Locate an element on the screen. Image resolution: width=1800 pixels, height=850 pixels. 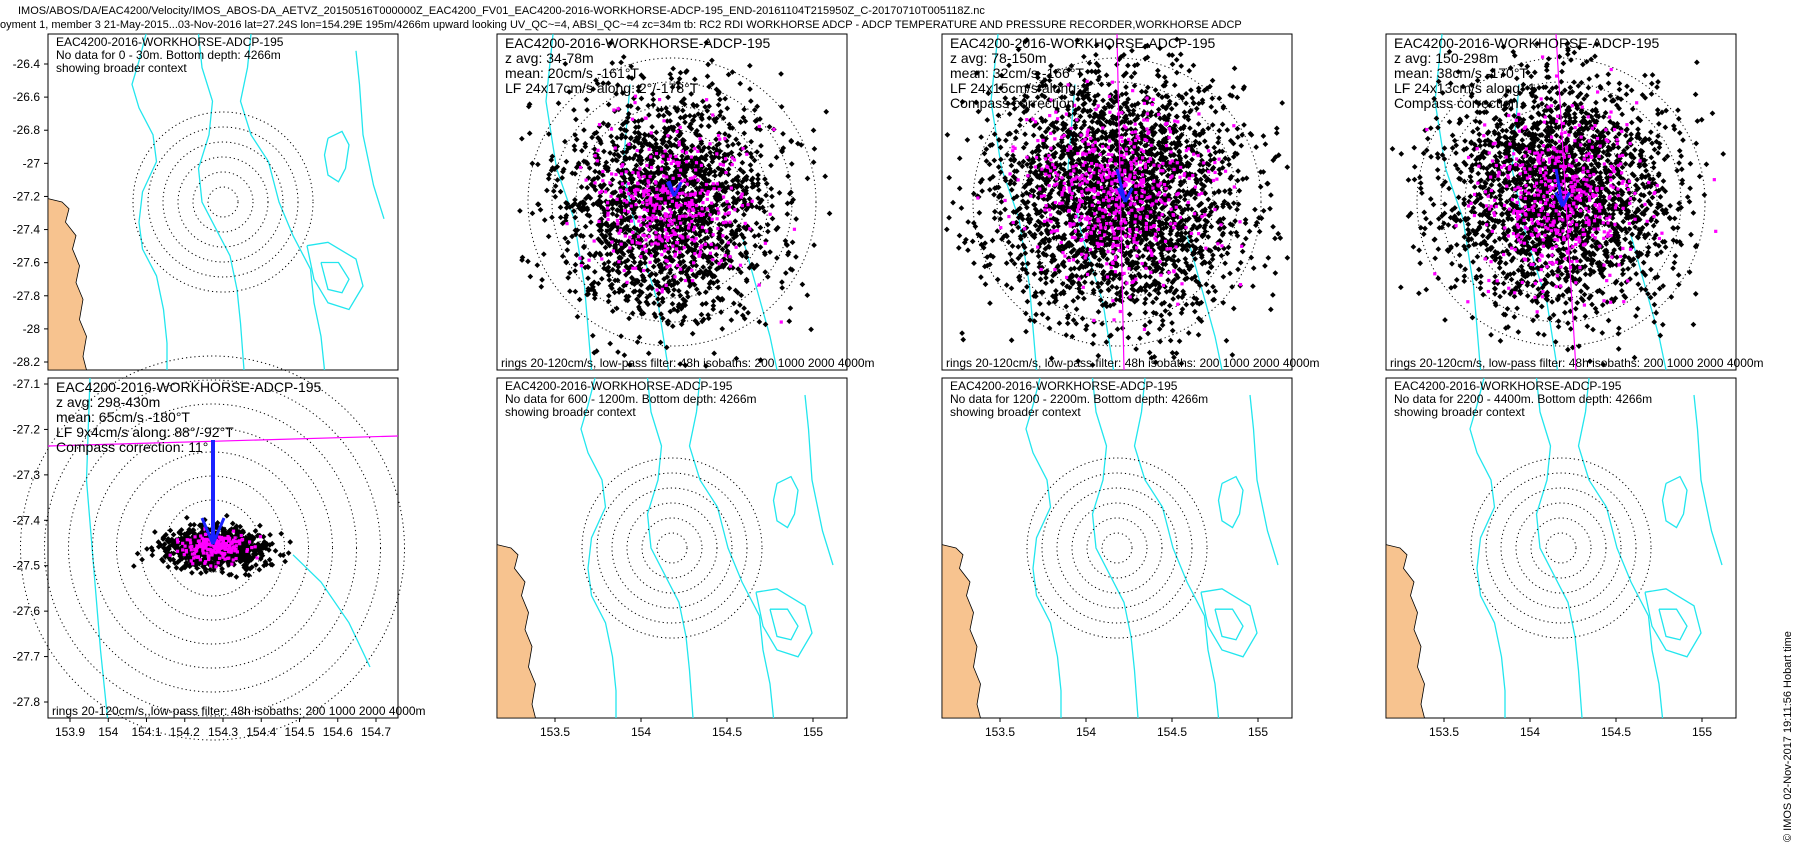
panel-info-line: LF 24x17cm/s along: 2°/-178°T is located at coordinates (602, 88).